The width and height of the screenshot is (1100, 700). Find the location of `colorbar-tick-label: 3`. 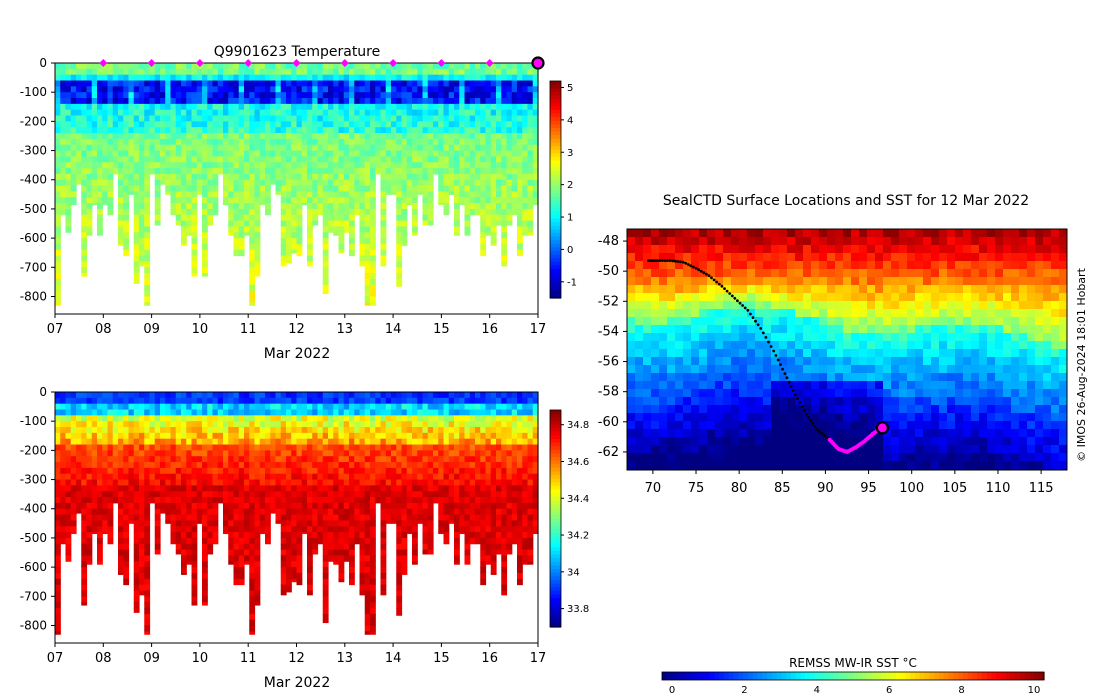

colorbar-tick-label: 3 is located at coordinates (570, 153).